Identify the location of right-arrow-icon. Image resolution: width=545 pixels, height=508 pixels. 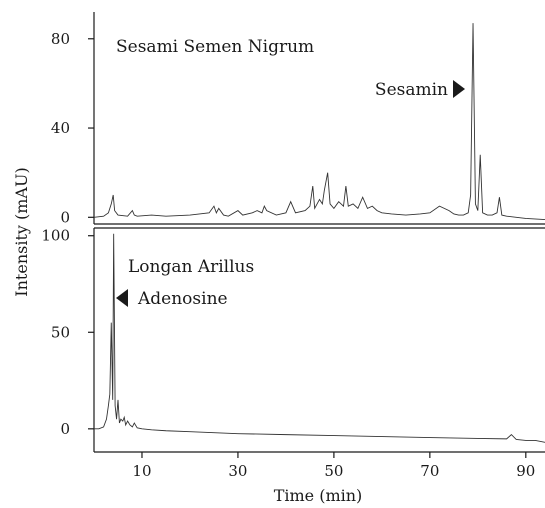
(459, 89).